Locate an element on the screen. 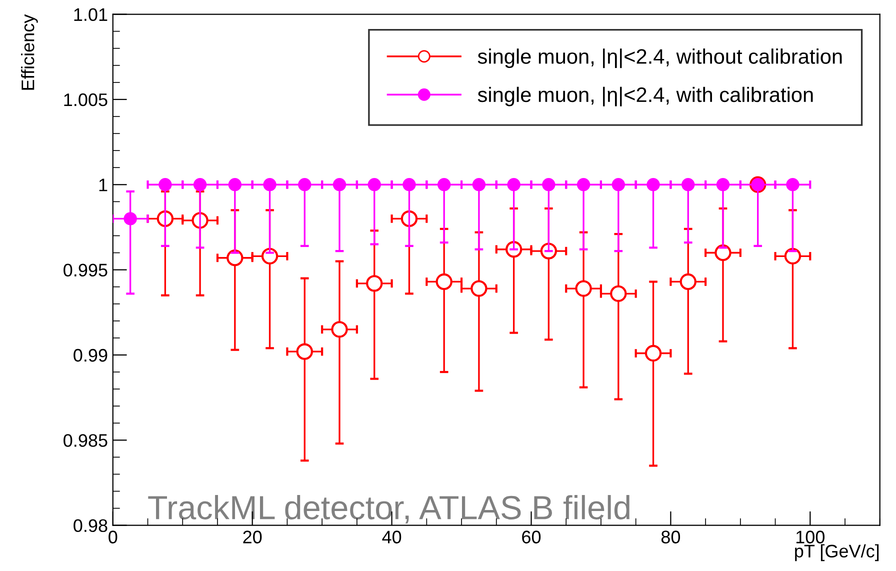 Image resolution: width=896 pixels, height=571 pixels. y-tick-label: 1.005 is located at coordinates (86, 99).